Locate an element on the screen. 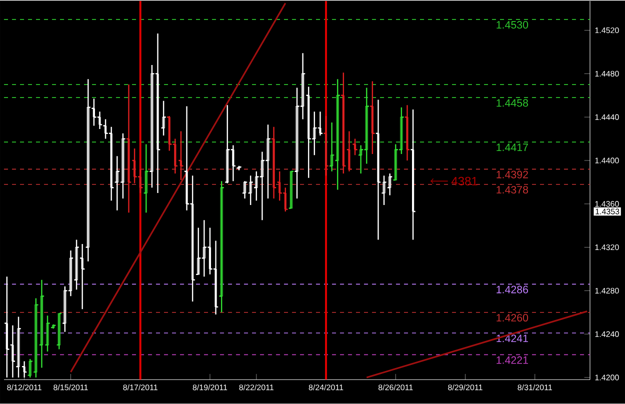 The image size is (625, 404). y-tick-label: 1.4480 is located at coordinates (607, 74).